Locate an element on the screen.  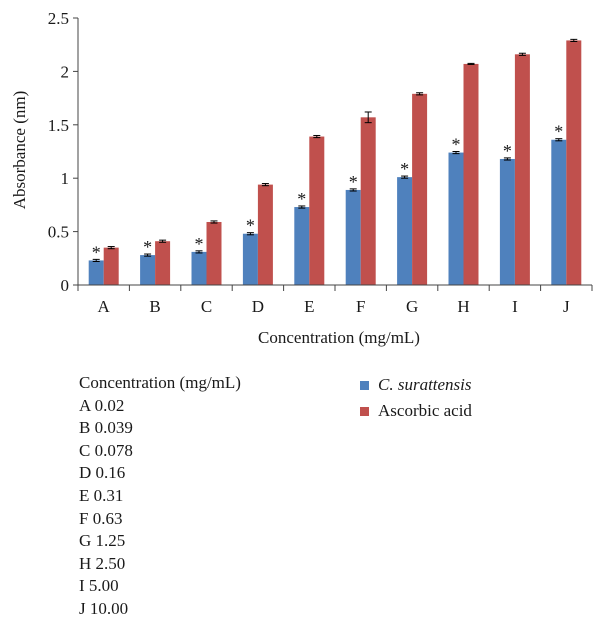
x-tick-label: A is located at coordinates (104, 306).